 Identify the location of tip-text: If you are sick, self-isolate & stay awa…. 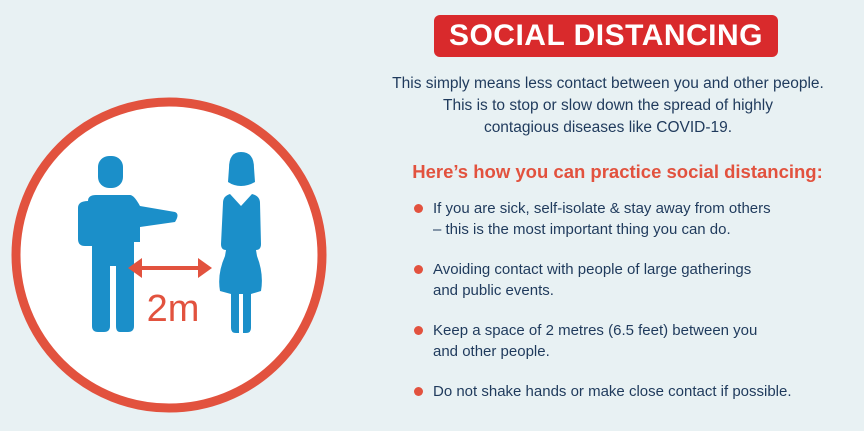
(602, 219).